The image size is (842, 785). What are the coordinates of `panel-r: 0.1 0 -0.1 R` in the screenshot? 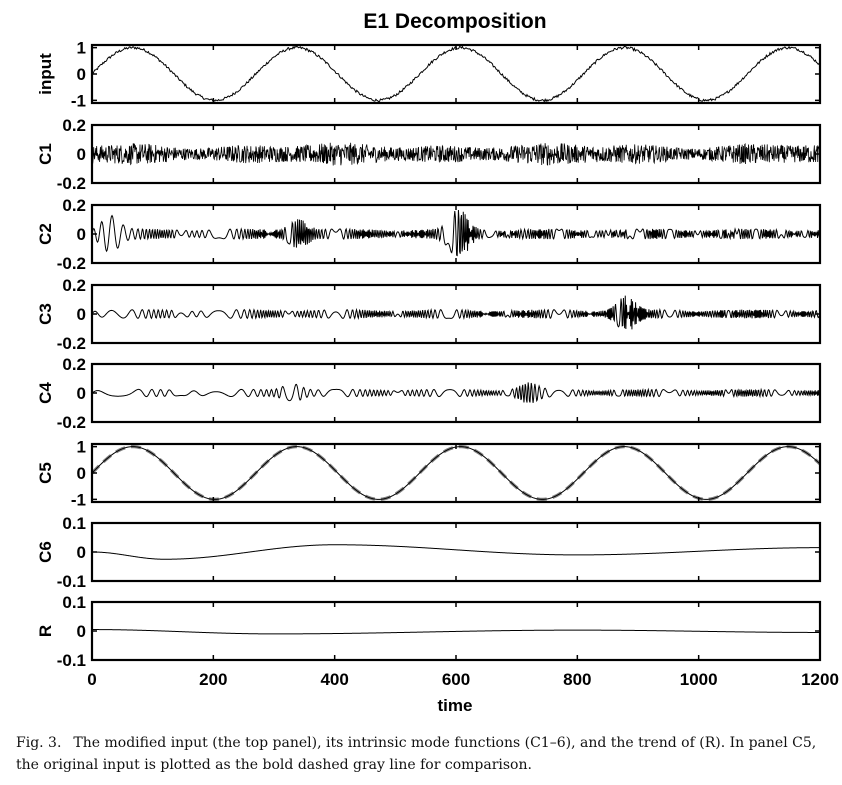 It's located at (429, 631).